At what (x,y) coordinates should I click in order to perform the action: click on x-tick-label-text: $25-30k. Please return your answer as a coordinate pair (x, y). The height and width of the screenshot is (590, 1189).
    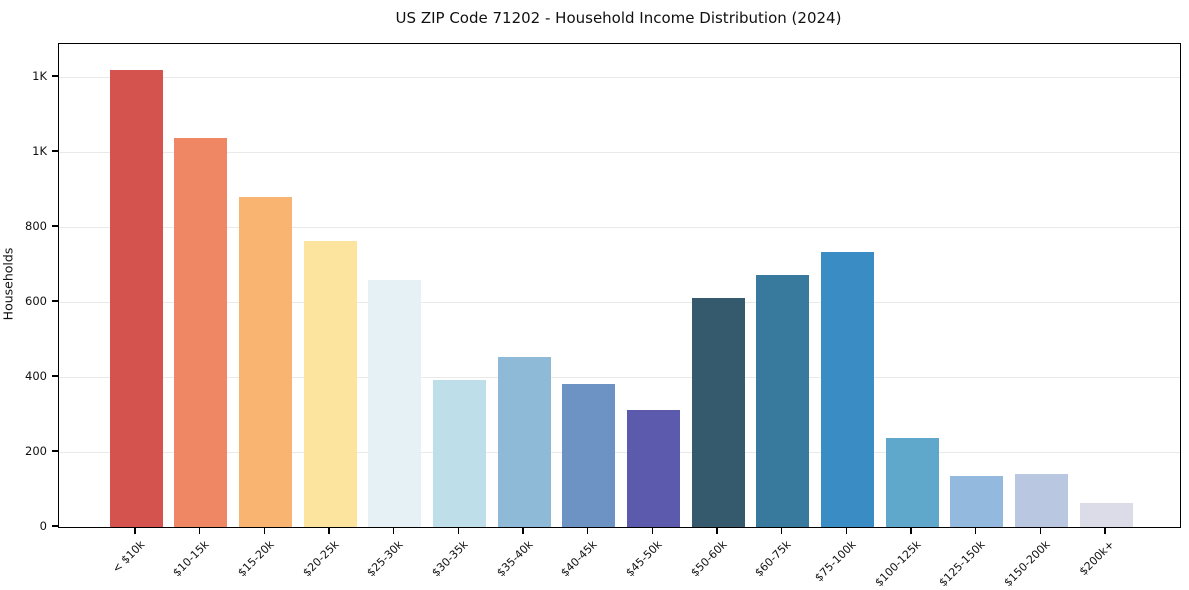
    Looking at the image, I should click on (385, 559).